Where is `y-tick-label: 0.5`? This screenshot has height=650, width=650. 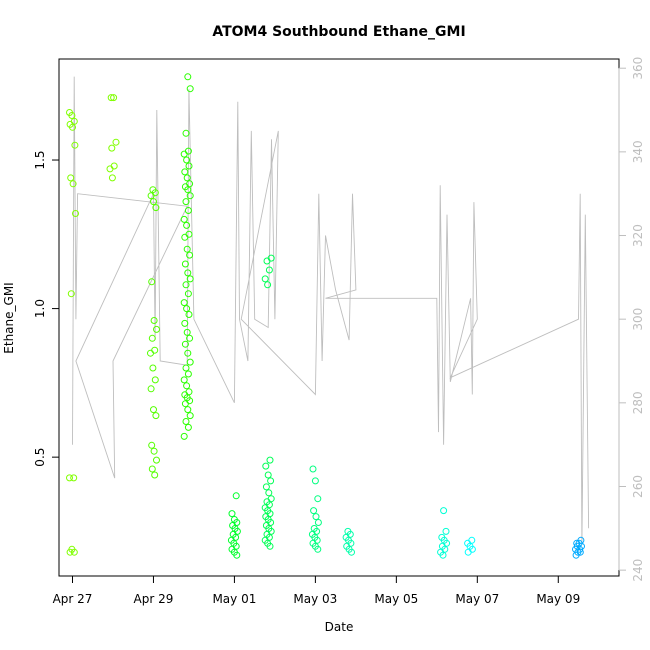 y-tick-label: 0.5 is located at coordinates (40, 457).